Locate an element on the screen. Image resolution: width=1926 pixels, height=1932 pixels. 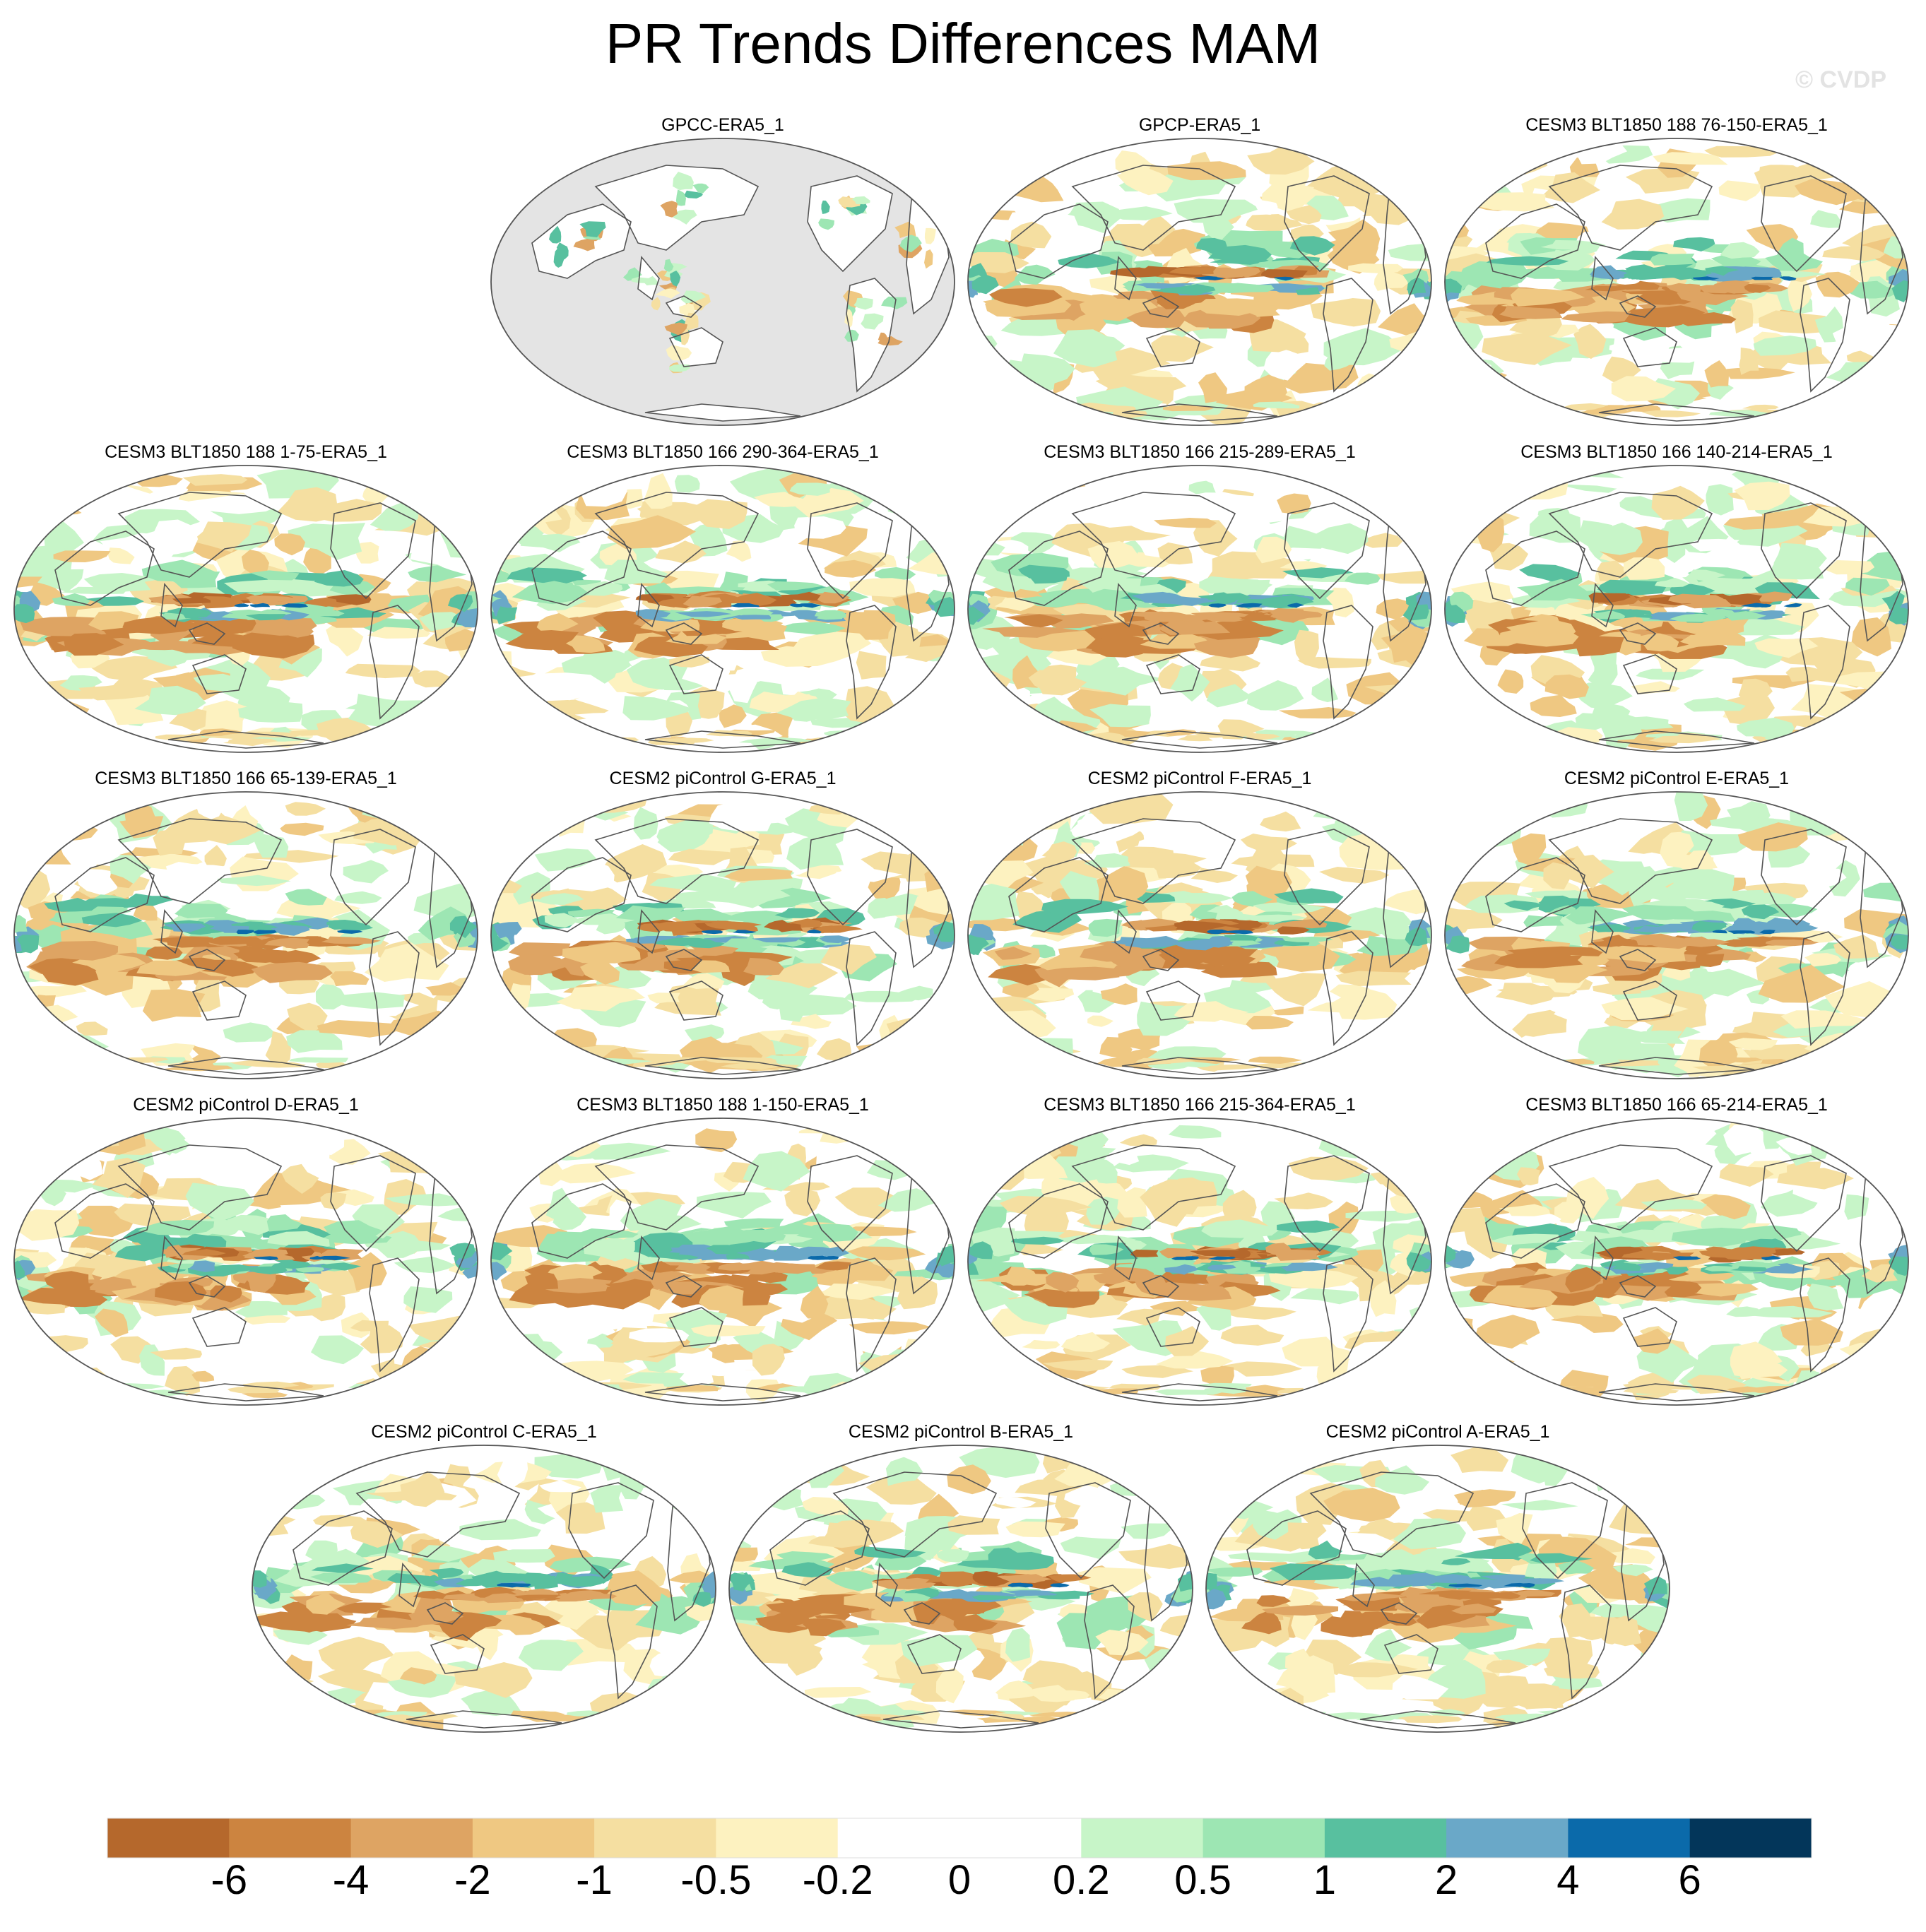
colorbar-tick-label: 2 is located at coordinates (1446, 1880).